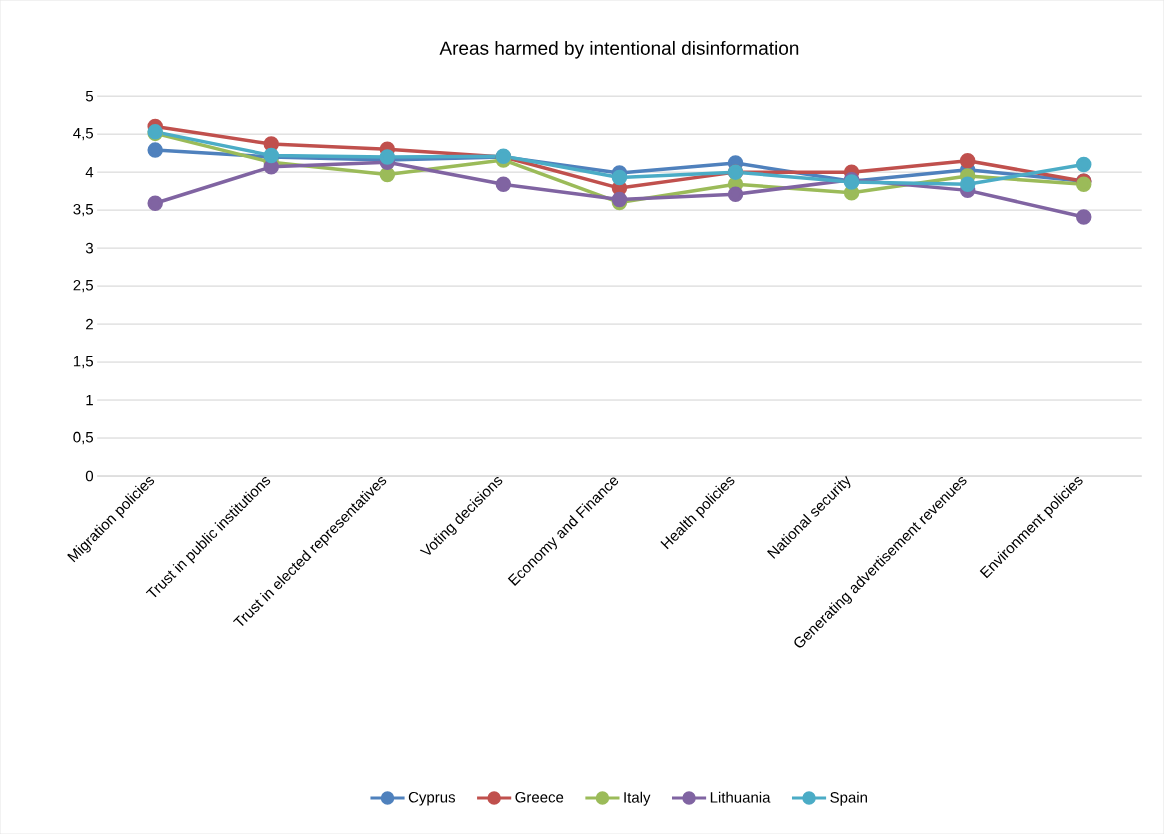  I want to click on y-tick-label: 3,5, so click(83, 210).